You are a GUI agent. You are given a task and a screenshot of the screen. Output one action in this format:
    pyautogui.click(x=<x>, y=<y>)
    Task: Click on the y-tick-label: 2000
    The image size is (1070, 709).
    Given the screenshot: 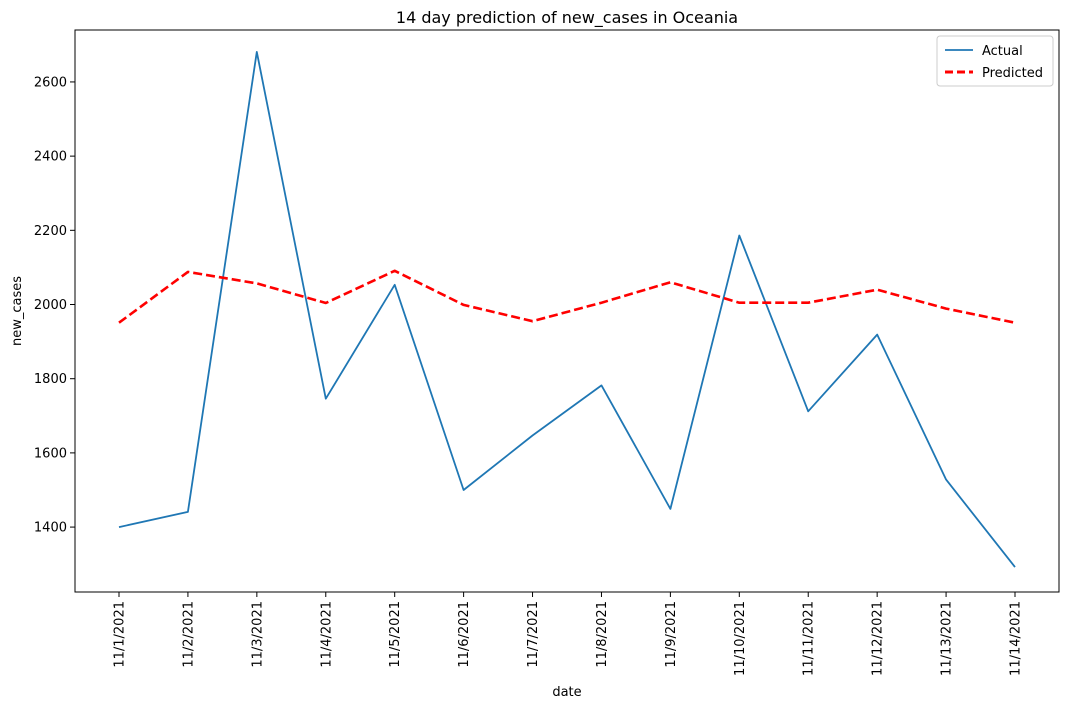 What is the action you would take?
    pyautogui.click(x=50, y=305)
    